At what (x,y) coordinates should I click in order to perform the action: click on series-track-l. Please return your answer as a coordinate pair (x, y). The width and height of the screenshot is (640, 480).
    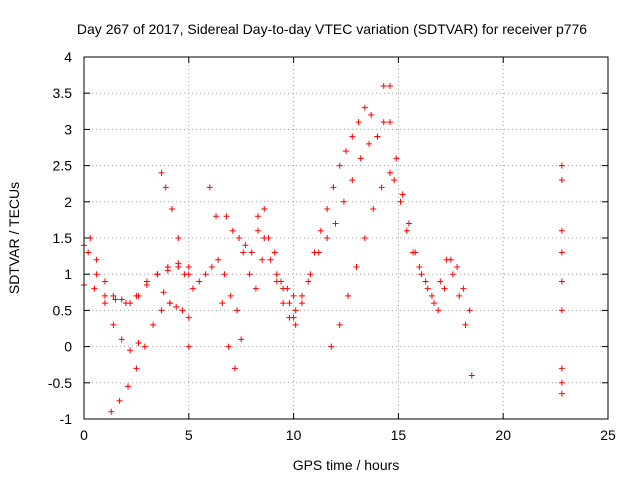
    Looking at the image, I should click on (335, 227).